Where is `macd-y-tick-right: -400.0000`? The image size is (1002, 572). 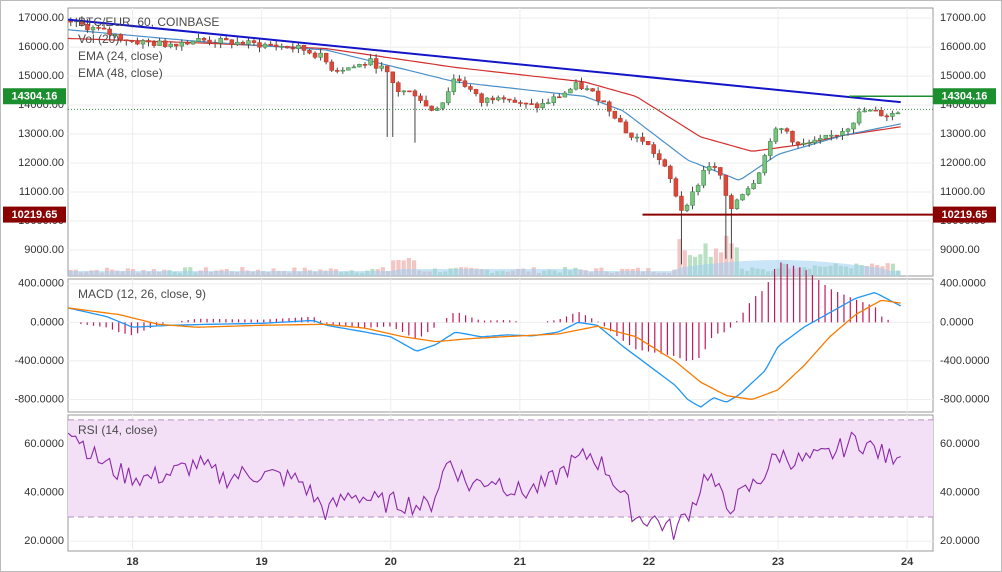
macd-y-tick-right: -400.0000 is located at coordinates (965, 361).